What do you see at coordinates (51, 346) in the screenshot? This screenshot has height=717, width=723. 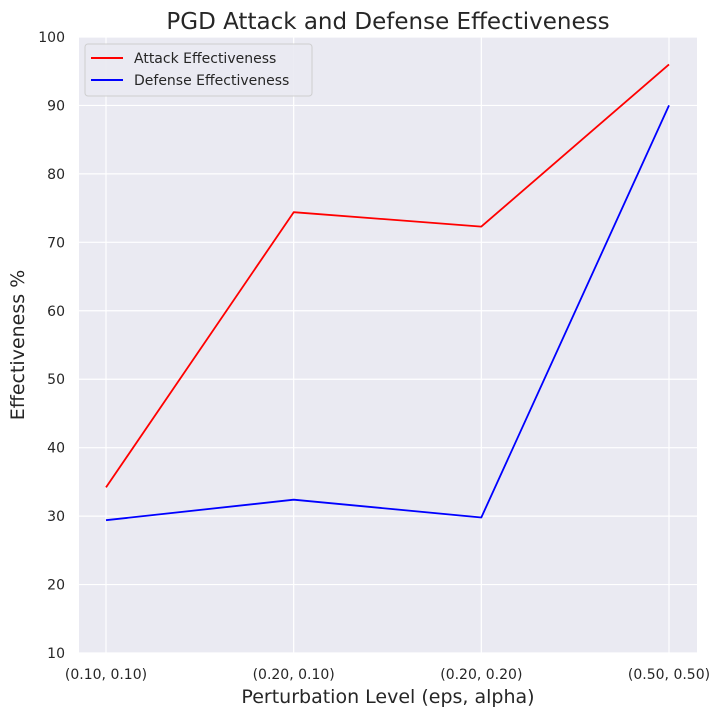 I see `y-tick-labels: 10 20 30 40 50 60 70 80 90 100` at bounding box center [51, 346].